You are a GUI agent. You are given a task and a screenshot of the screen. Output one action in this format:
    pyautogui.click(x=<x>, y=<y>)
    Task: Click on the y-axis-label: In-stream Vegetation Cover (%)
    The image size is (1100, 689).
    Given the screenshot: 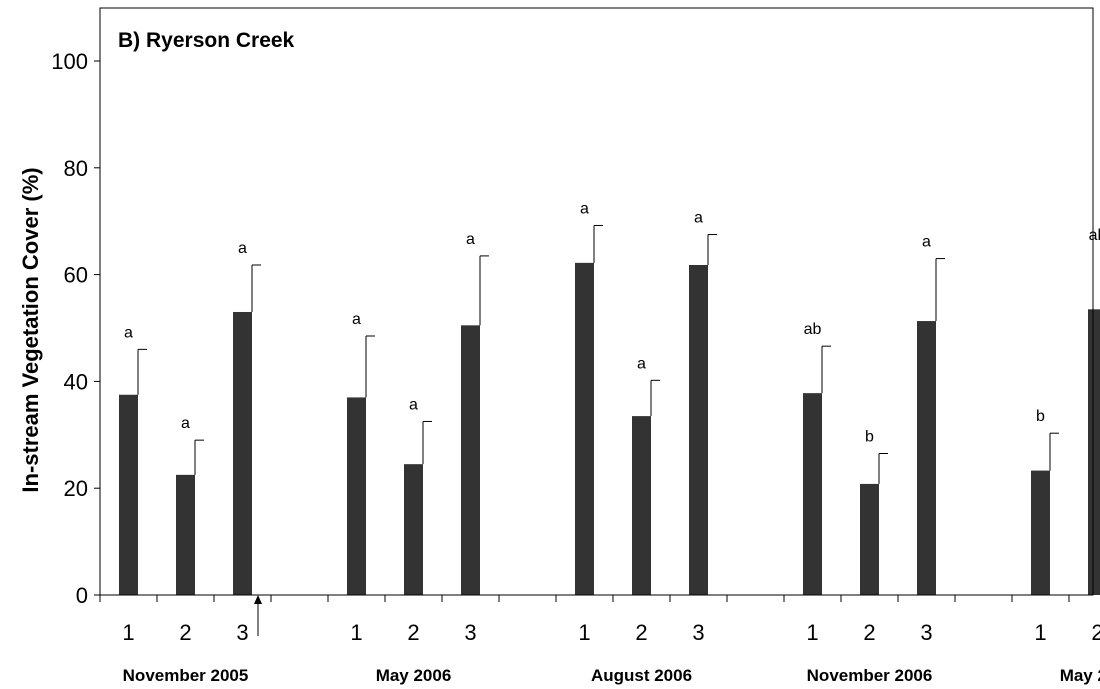 What is the action you would take?
    pyautogui.click(x=30, y=329)
    